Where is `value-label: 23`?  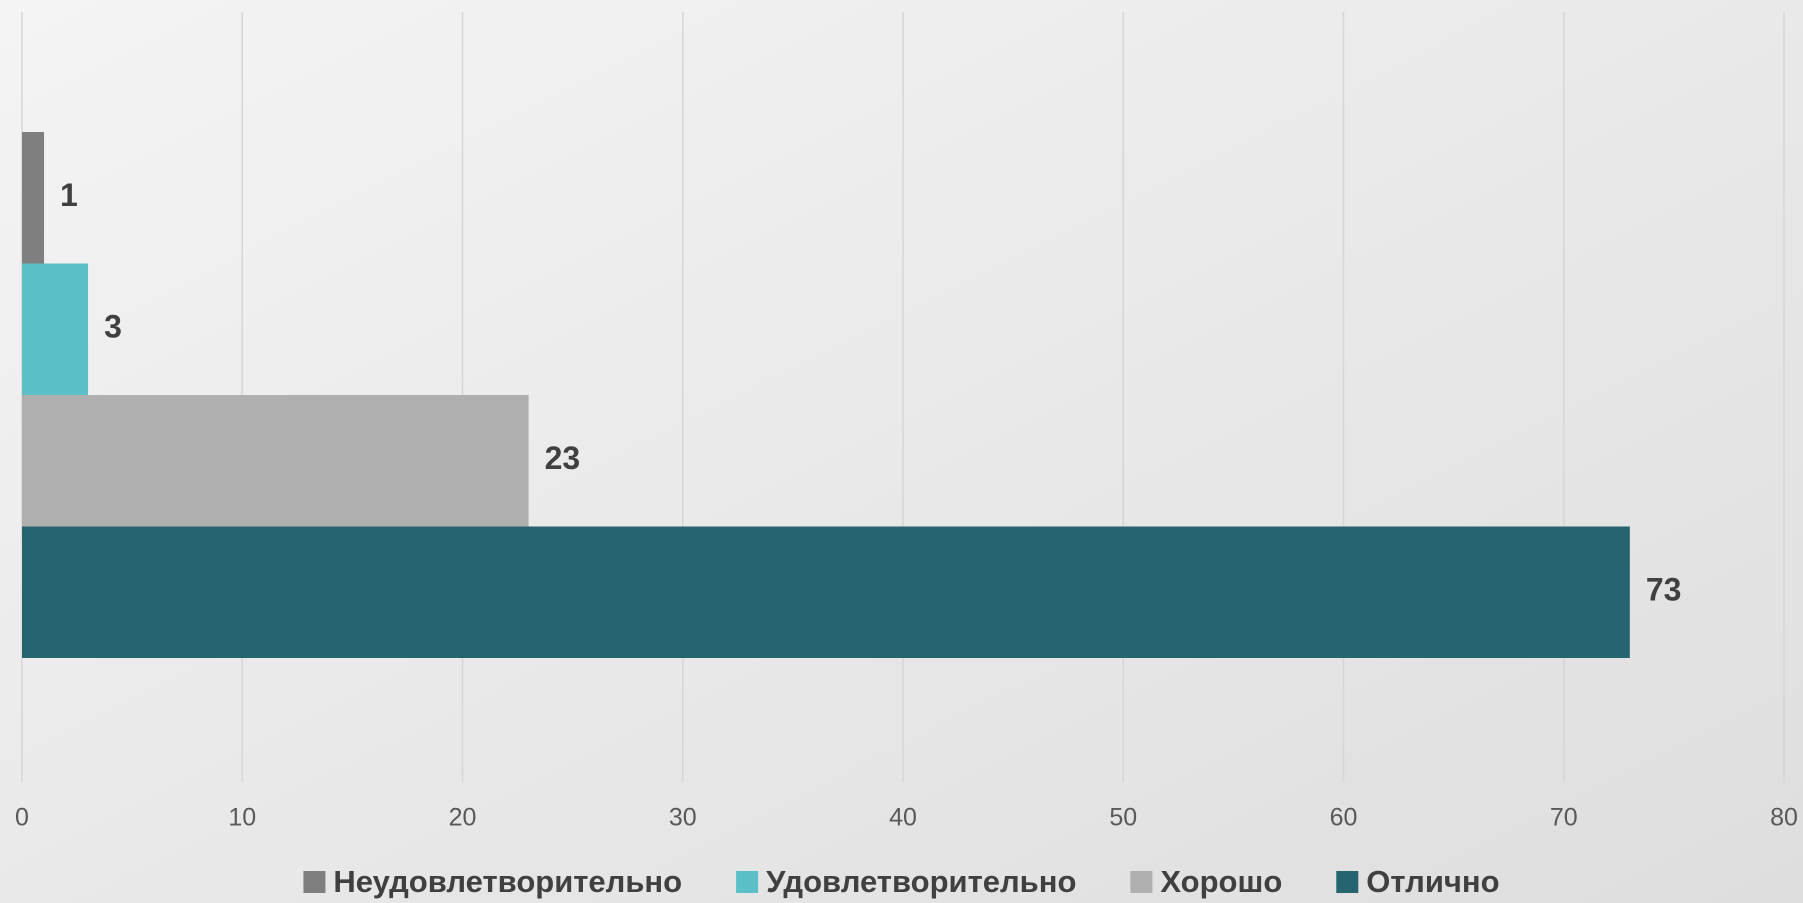
value-label: 23 is located at coordinates (563, 458).